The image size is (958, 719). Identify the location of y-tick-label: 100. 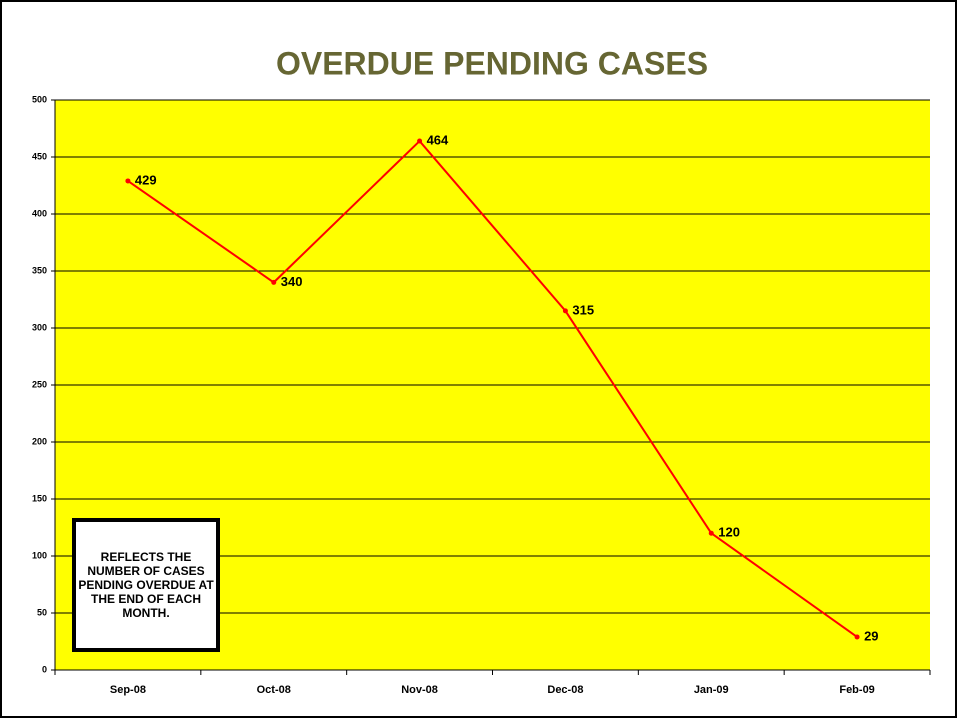
(39, 555).